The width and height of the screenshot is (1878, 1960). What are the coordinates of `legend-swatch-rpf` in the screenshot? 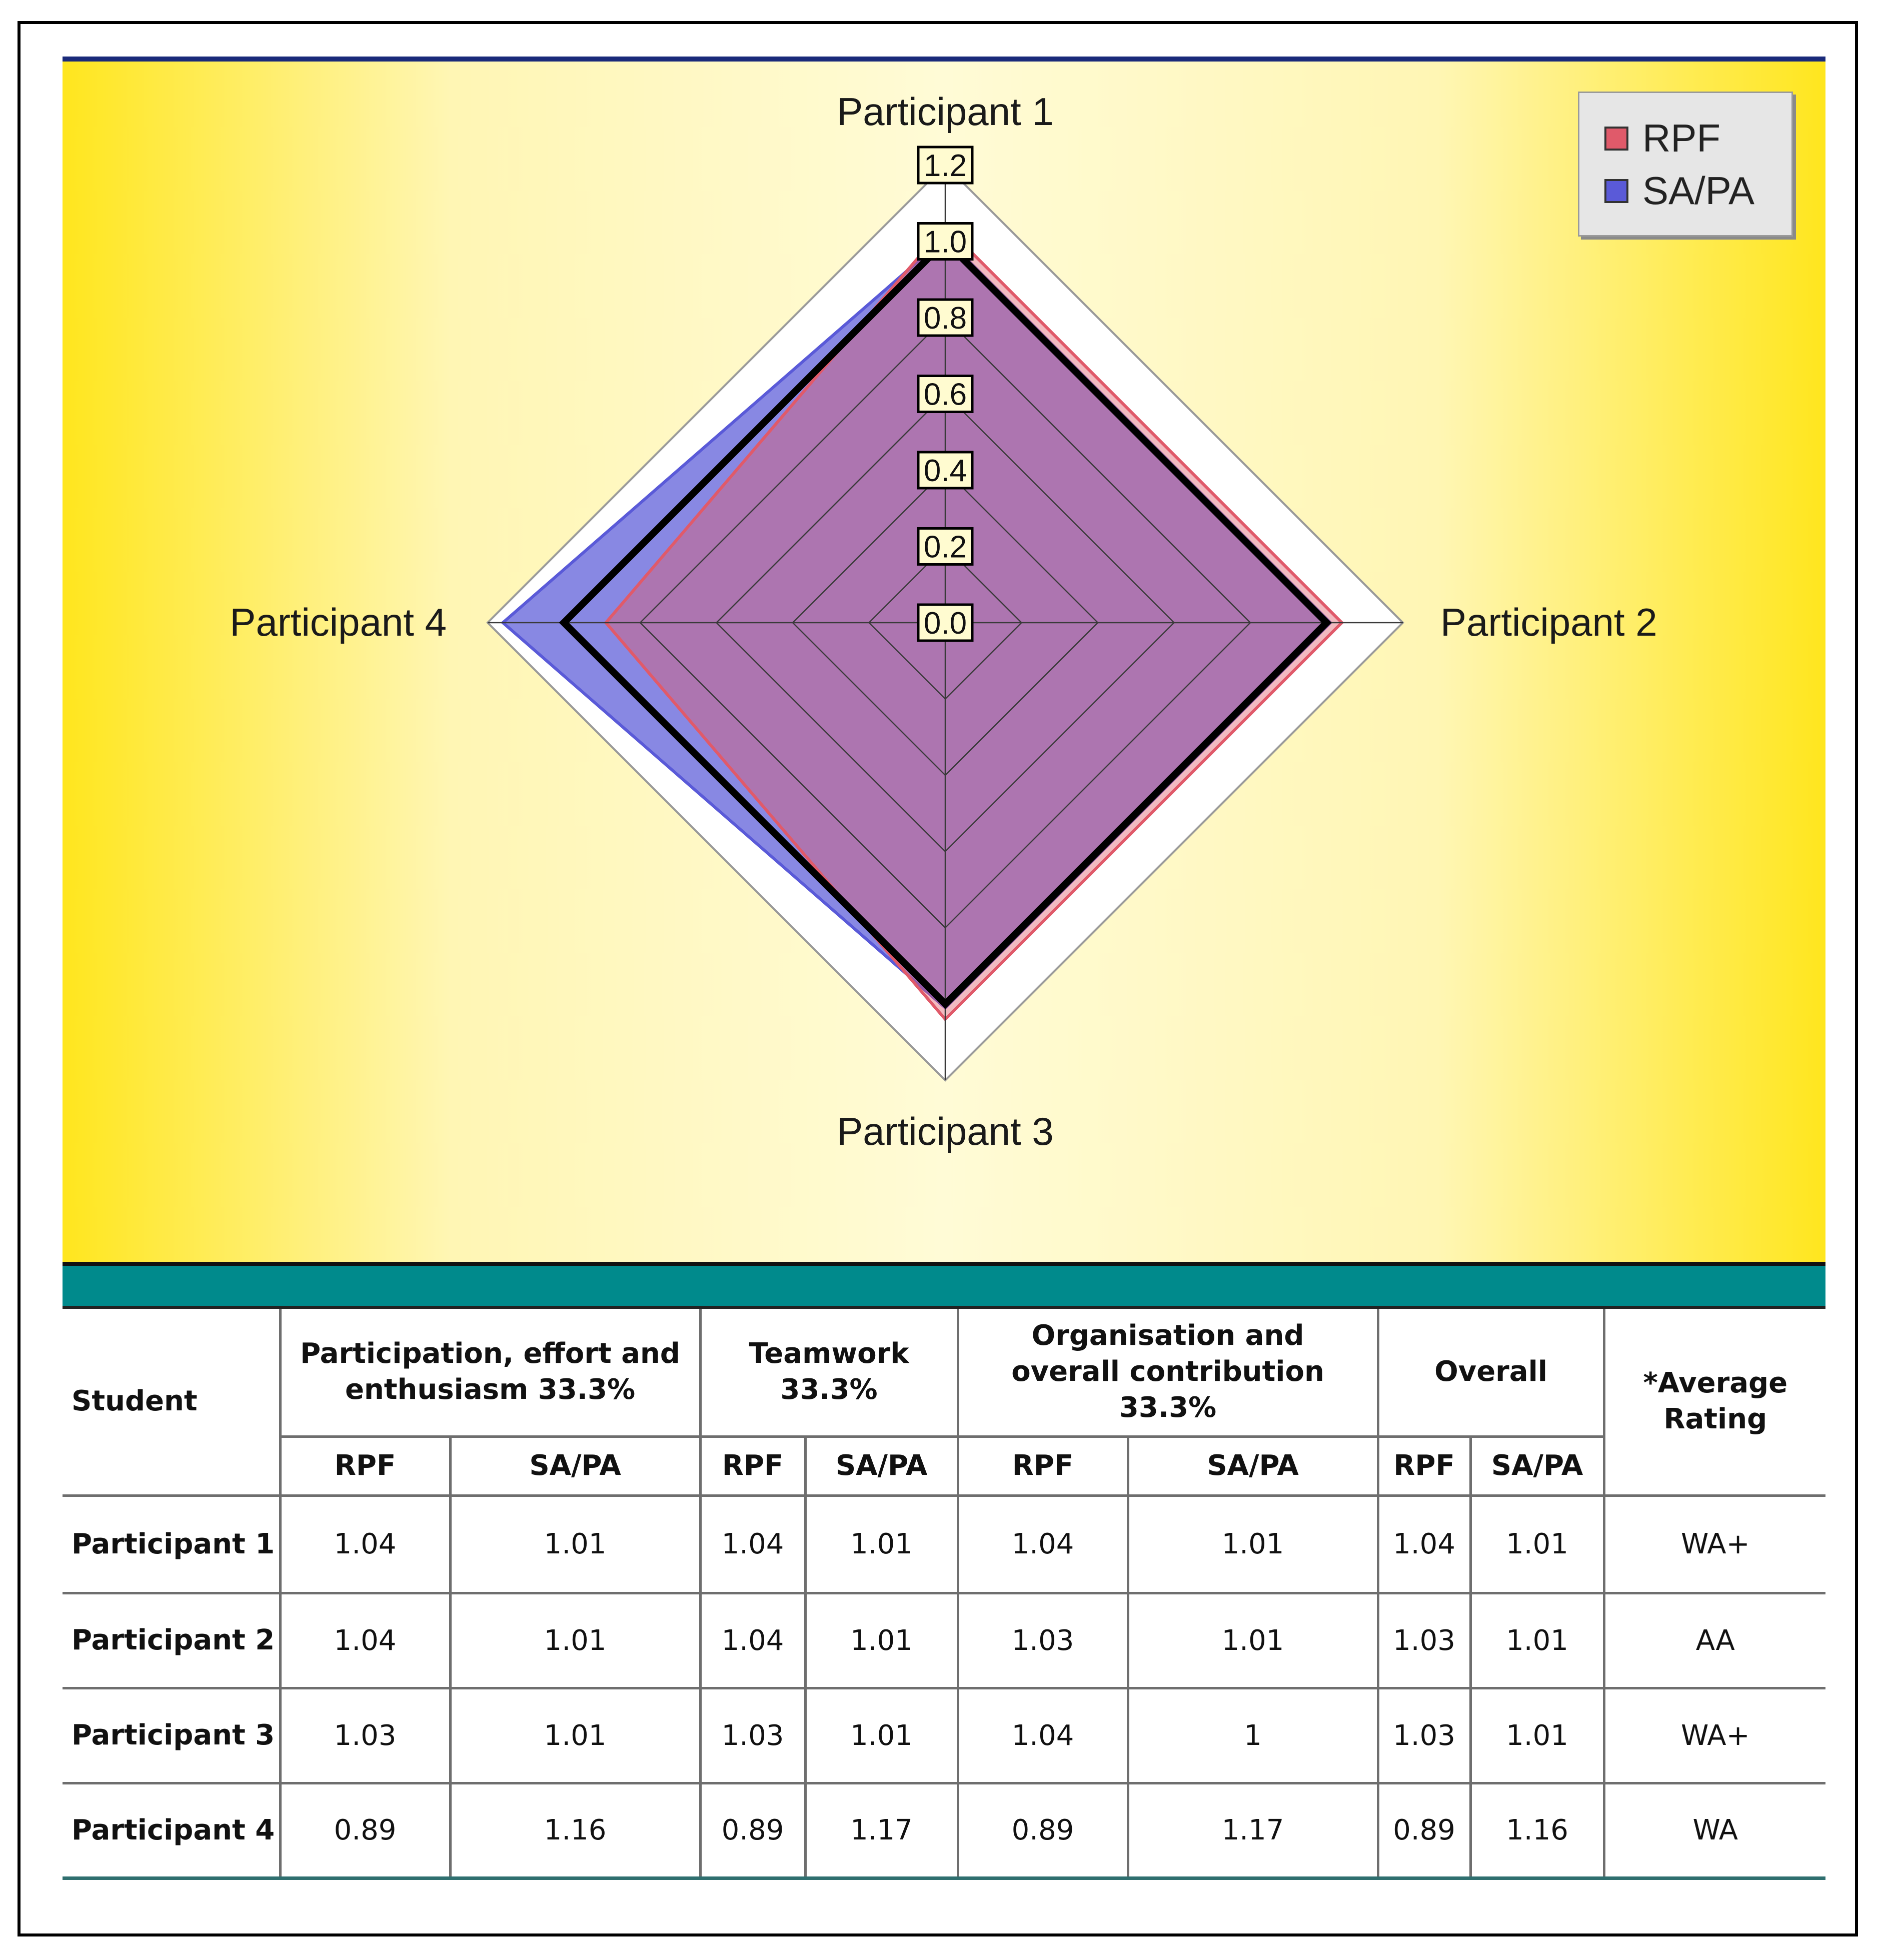 It's located at (1616, 138).